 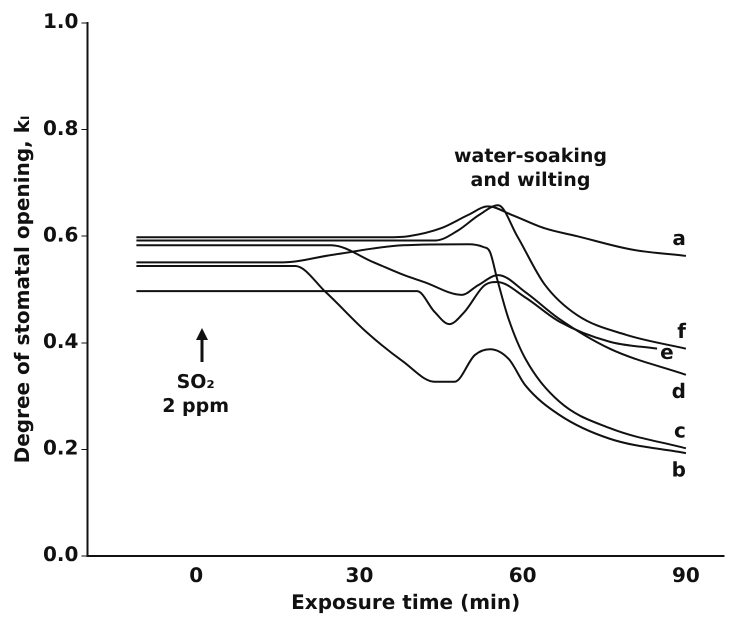 What do you see at coordinates (22, 290) in the screenshot?
I see `y-axis-title: Degree of stomatal opening, kₗ` at bounding box center [22, 290].